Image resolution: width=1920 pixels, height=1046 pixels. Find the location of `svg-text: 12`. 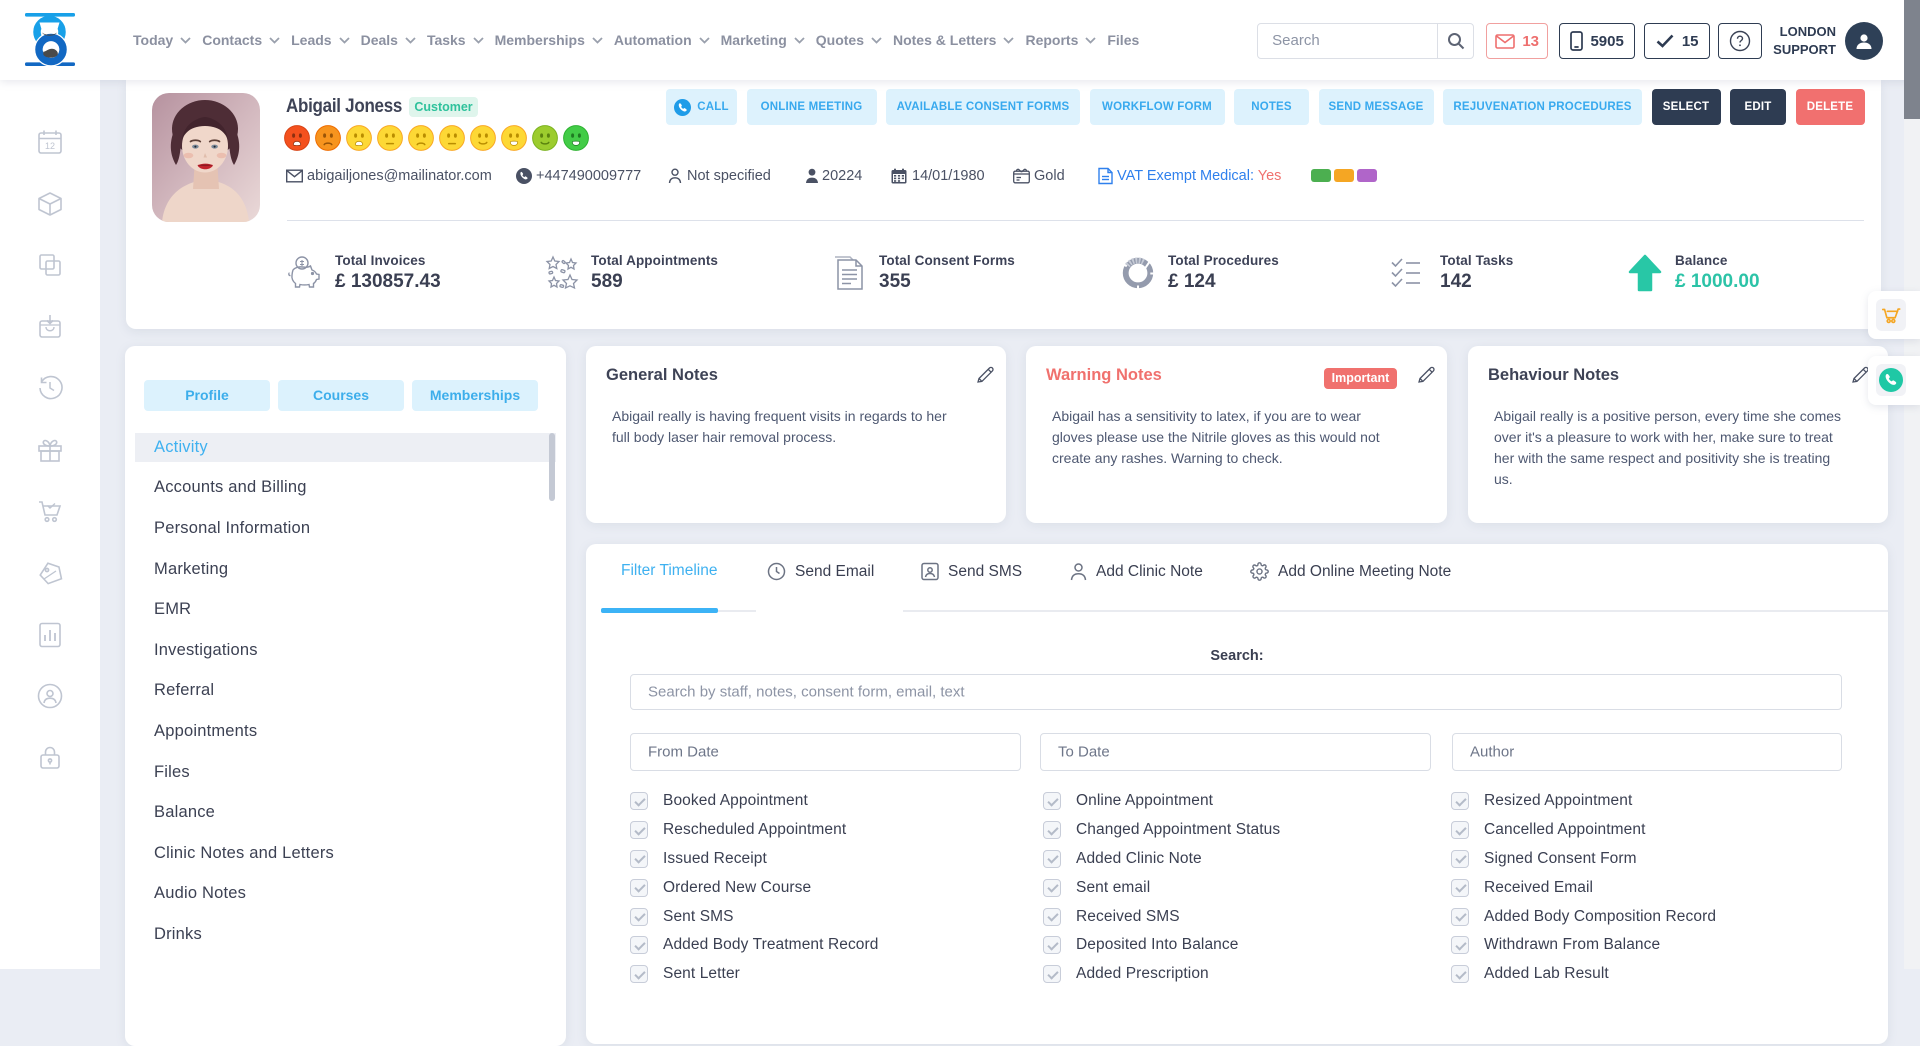

svg-text: 12 is located at coordinates (50, 146).